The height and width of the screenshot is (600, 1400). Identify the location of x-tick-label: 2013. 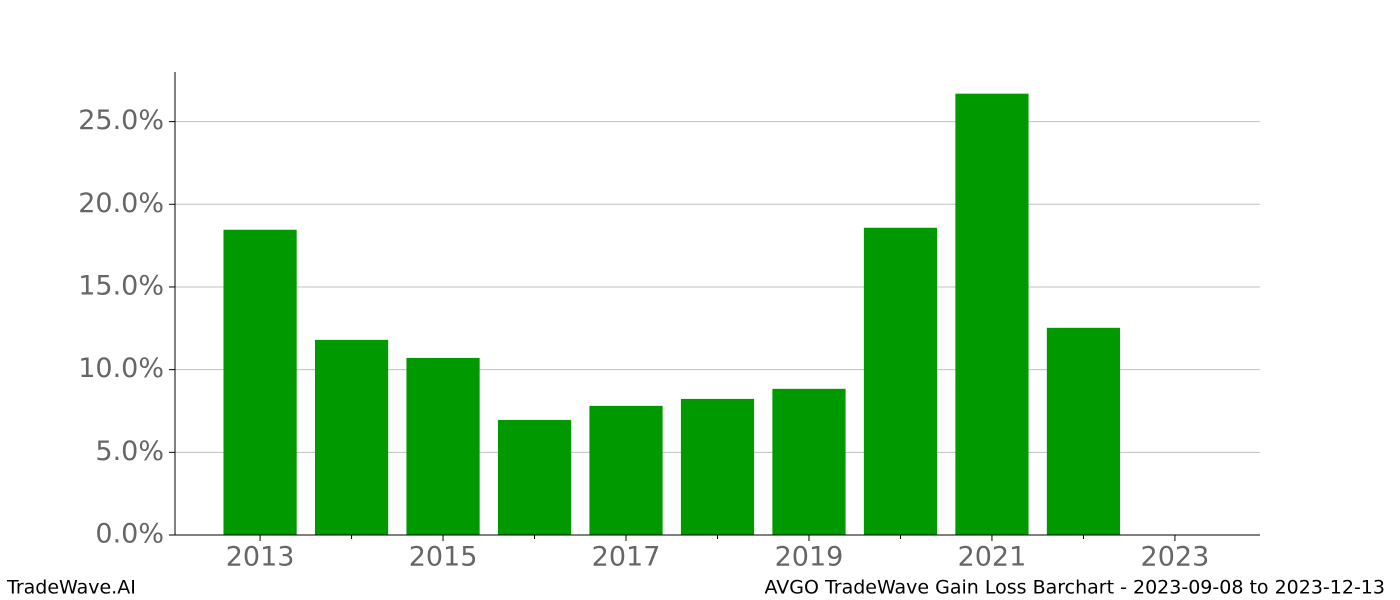
(260, 557).